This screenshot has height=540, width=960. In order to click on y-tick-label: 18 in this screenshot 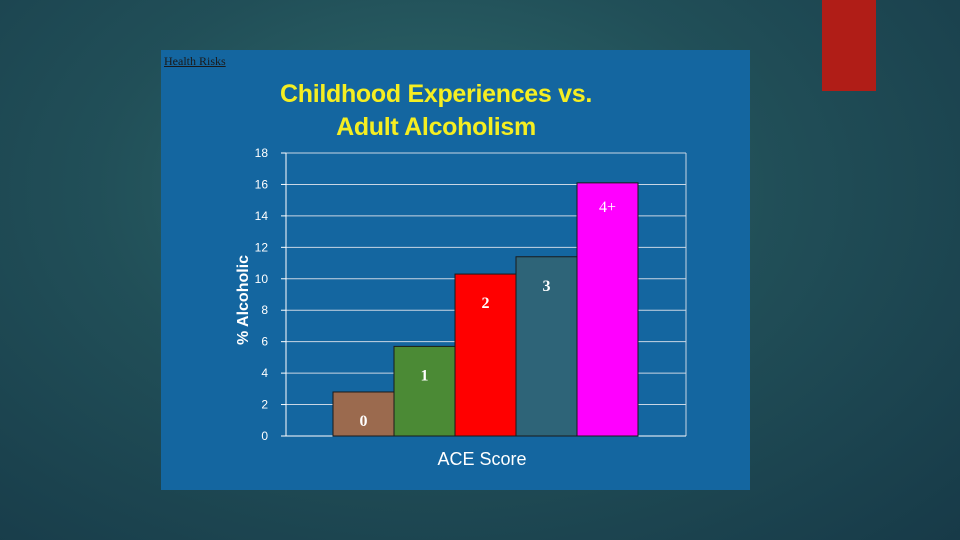, I will do `click(262, 153)`.